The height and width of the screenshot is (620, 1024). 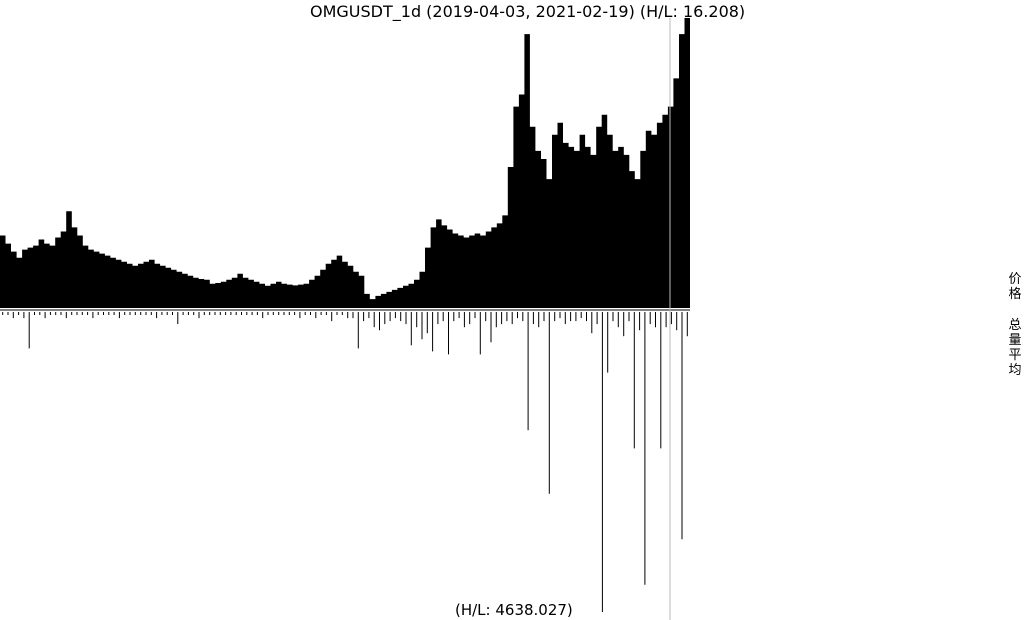 I want to click on side-label-volume: 总量平均, so click(x=1015, y=348).